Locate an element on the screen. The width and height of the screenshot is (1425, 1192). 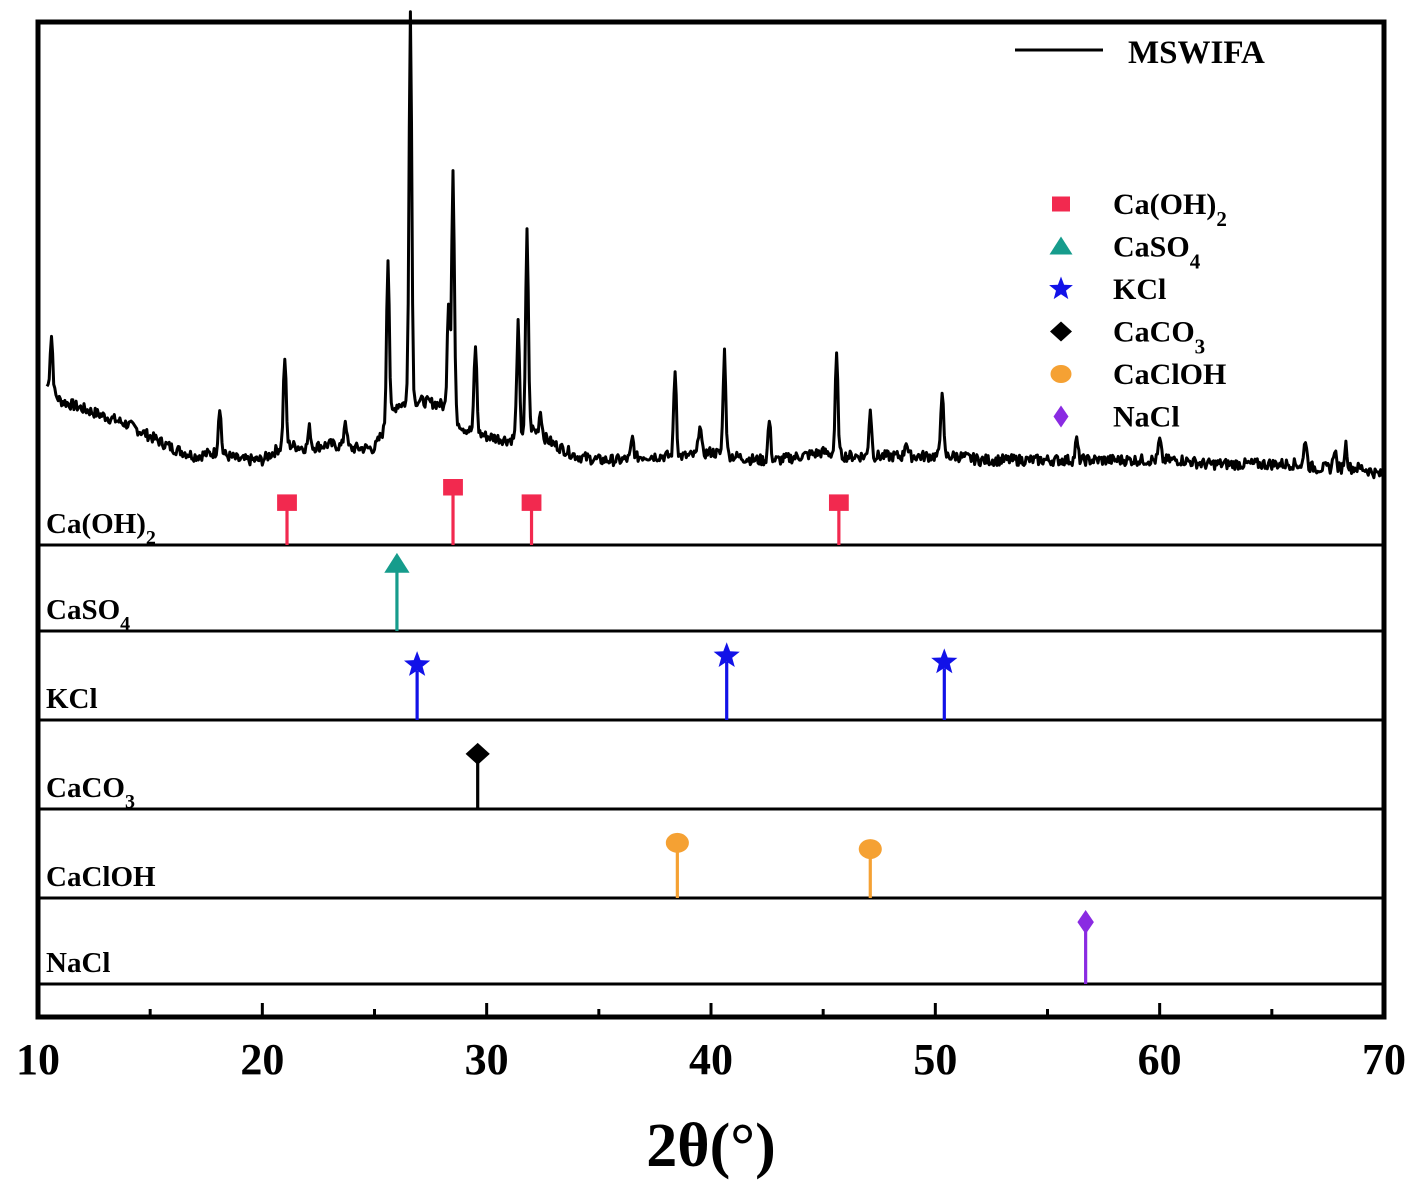
x-tick-label: 40 is located at coordinates (711, 1059).